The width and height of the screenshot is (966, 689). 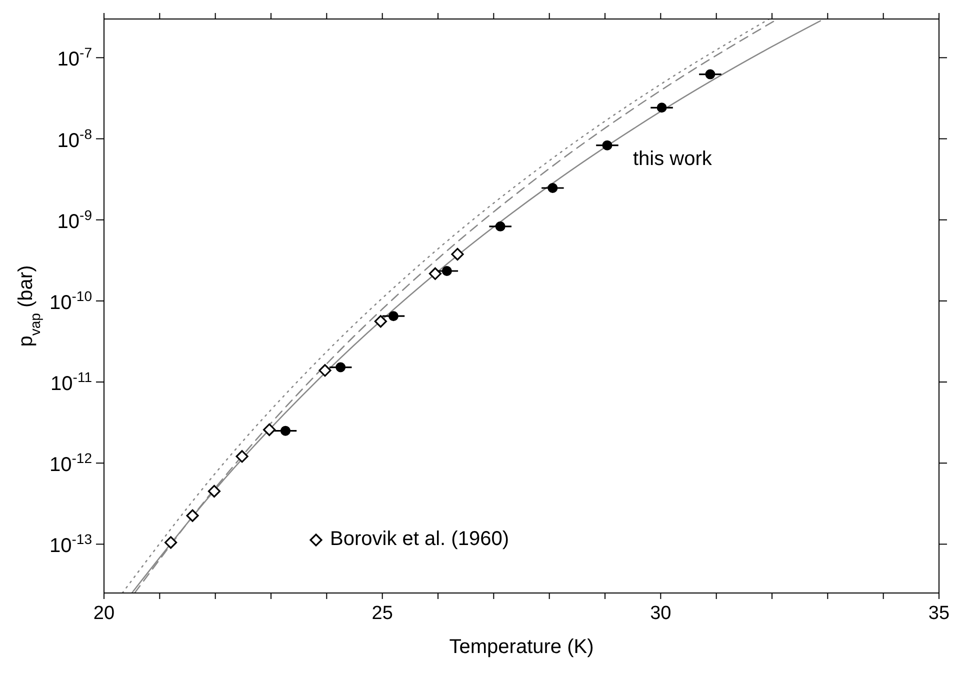 What do you see at coordinates (71, 544) in the screenshot?
I see `y-tick-label: 10$^{-13}$` at bounding box center [71, 544].